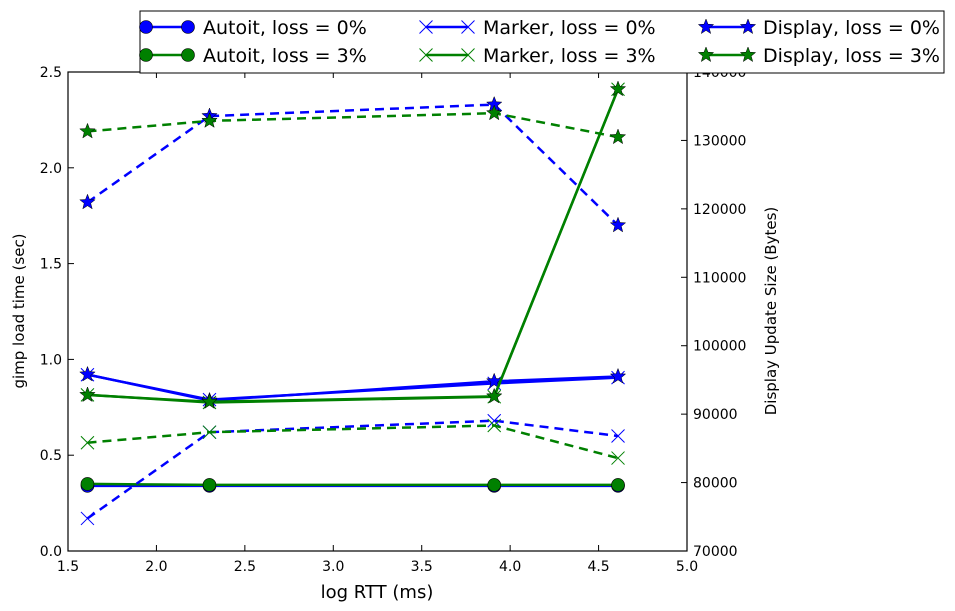 The height and width of the screenshot is (611, 955). Describe the element at coordinates (422, 567) in the screenshot. I see `x-tick-label: 3.5` at that location.